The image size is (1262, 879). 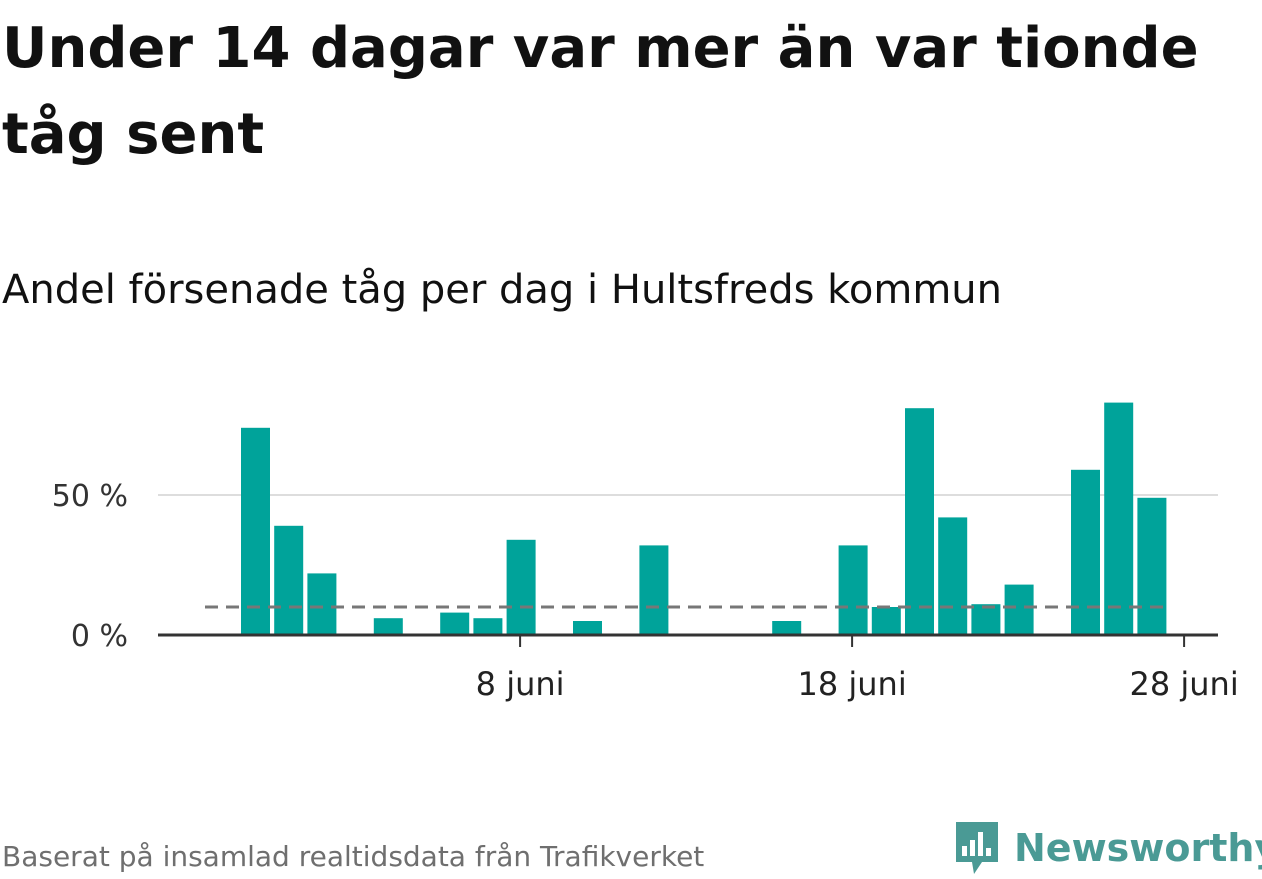 What do you see at coordinates (90, 496) in the screenshot?
I see `y-tick-label-1: 50 %` at bounding box center [90, 496].